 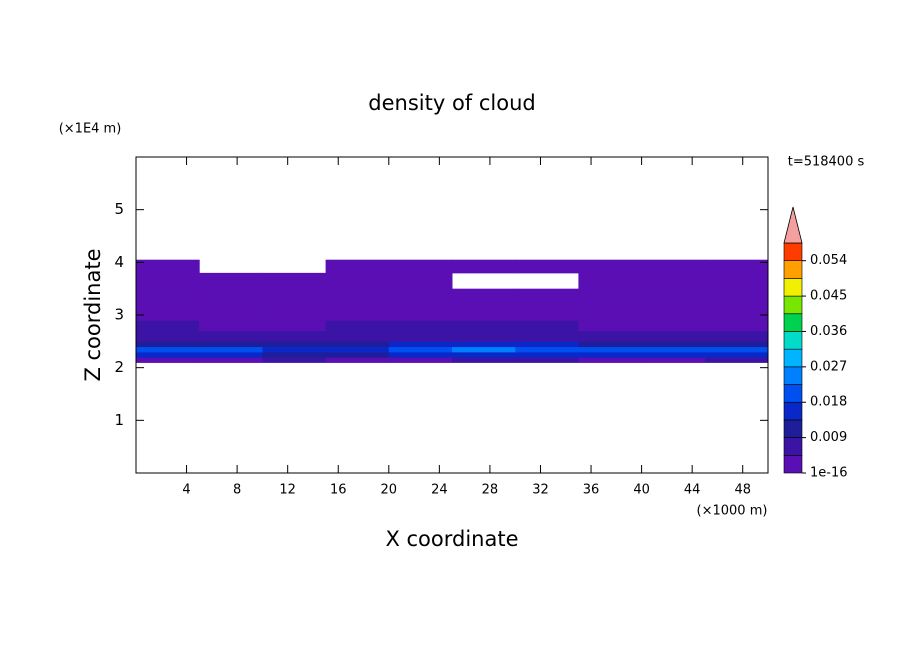 What do you see at coordinates (829, 473) in the screenshot?
I see `colorbar-tick-label: 1e-16` at bounding box center [829, 473].